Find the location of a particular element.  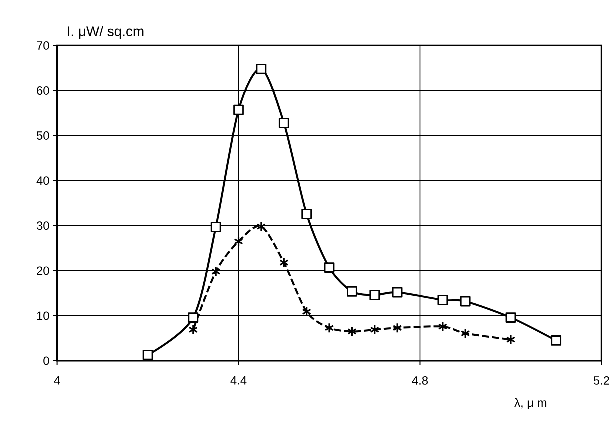

y-tick-label: 60 is located at coordinates (43, 90).